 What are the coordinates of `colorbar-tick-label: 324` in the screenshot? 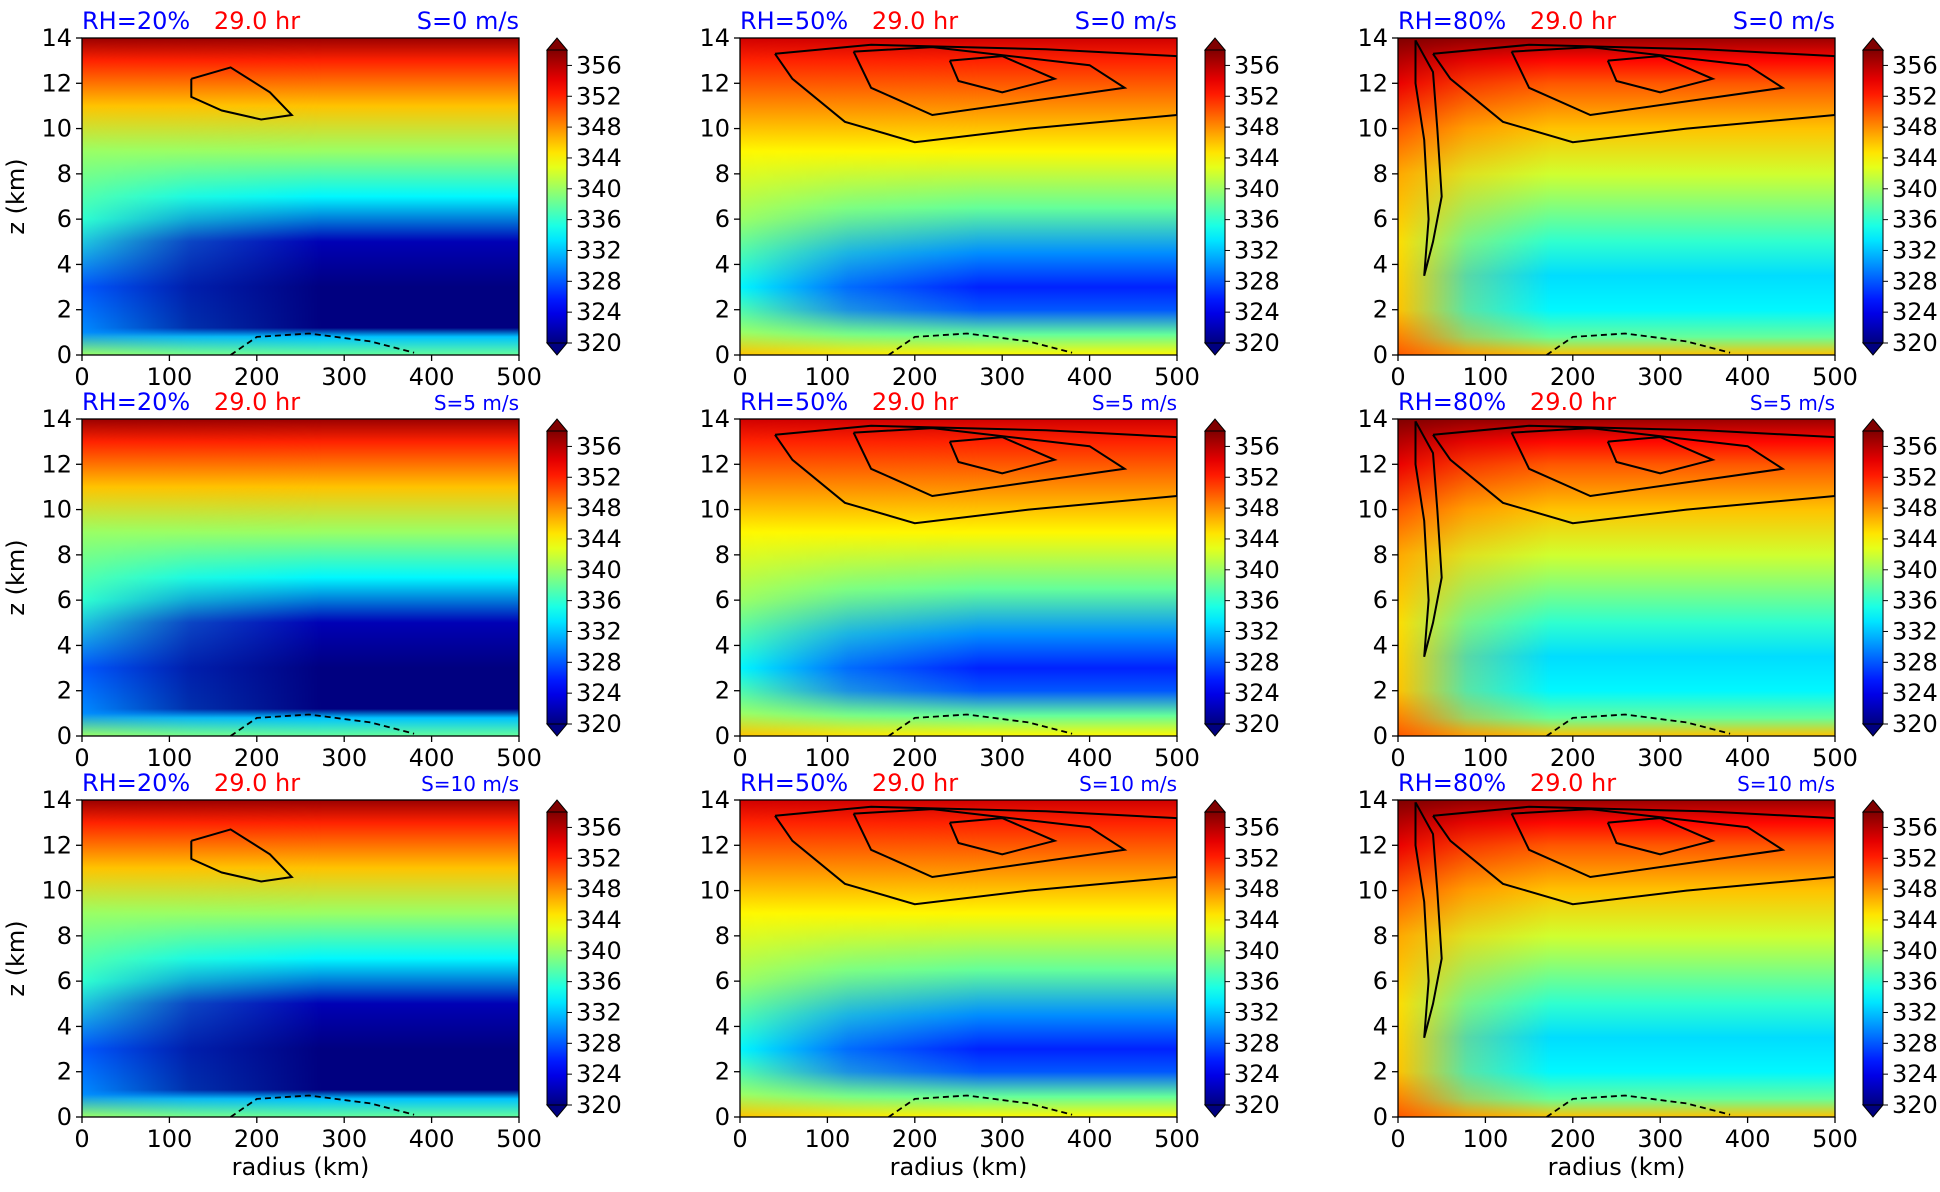 It's located at (1257, 312).